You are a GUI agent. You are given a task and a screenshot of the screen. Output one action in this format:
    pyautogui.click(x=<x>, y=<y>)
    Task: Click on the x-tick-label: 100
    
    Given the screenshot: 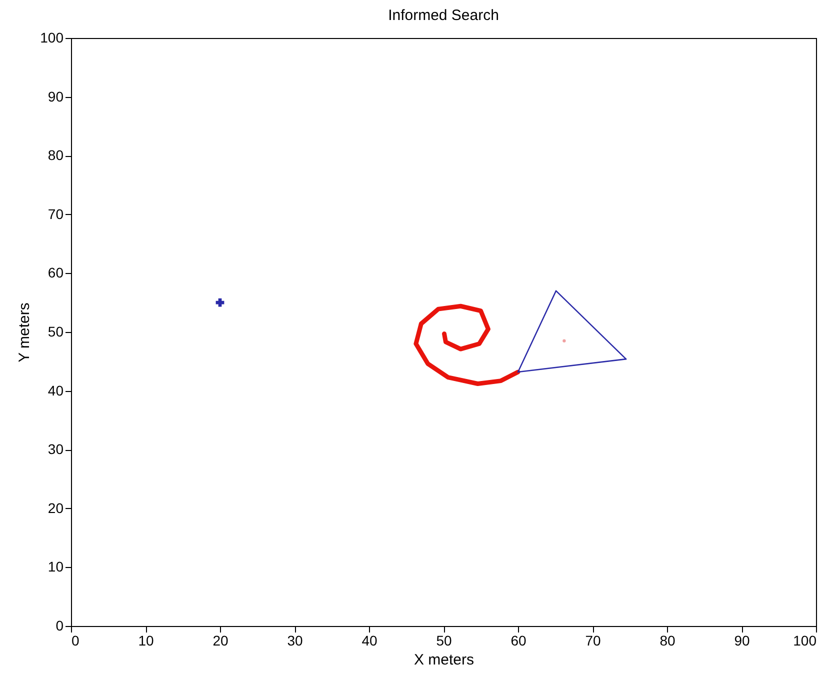 What is the action you would take?
    pyautogui.click(x=805, y=640)
    